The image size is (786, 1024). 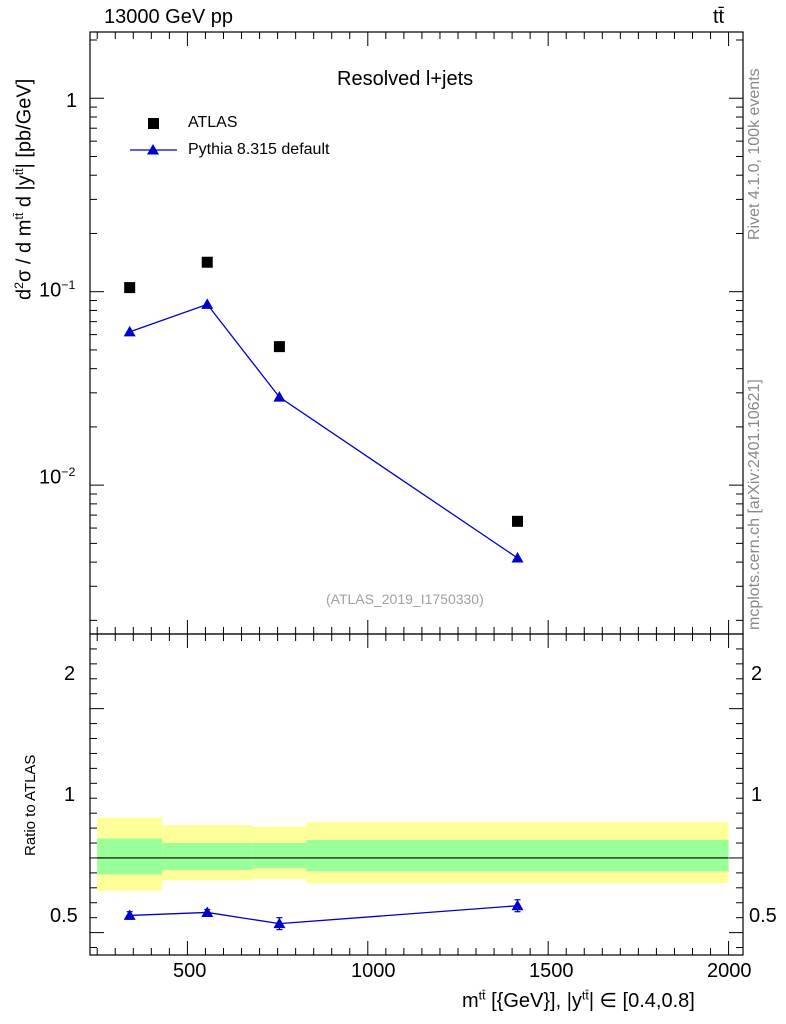 What do you see at coordinates (551, 971) in the screenshot?
I see `x-tick-label-1500: 1500` at bounding box center [551, 971].